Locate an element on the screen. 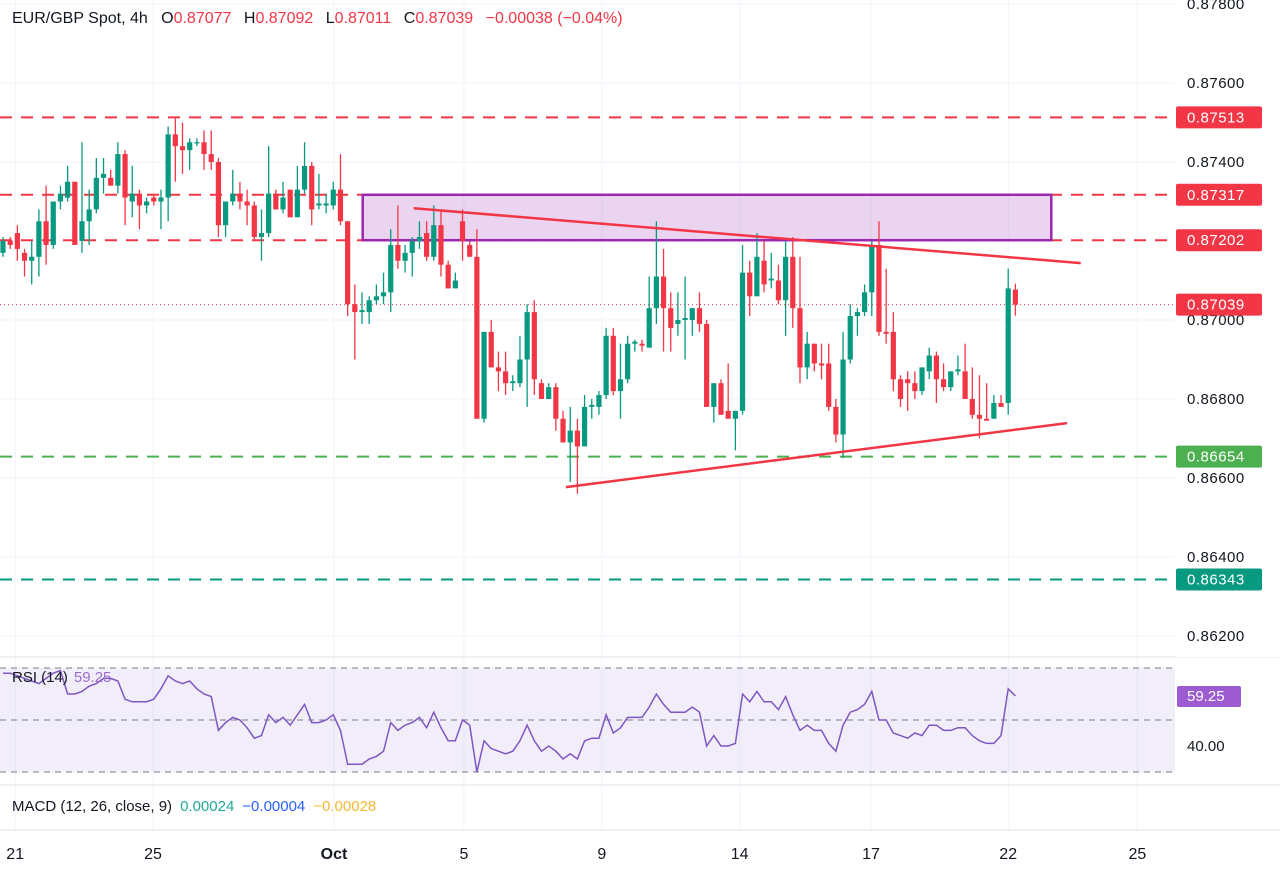  macd-histogram-value: −0.00028 is located at coordinates (345, 806).